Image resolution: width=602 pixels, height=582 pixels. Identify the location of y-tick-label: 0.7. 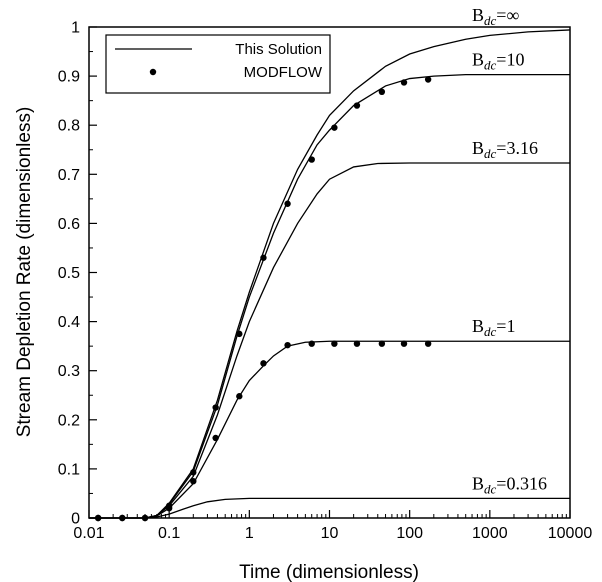
(69, 175).